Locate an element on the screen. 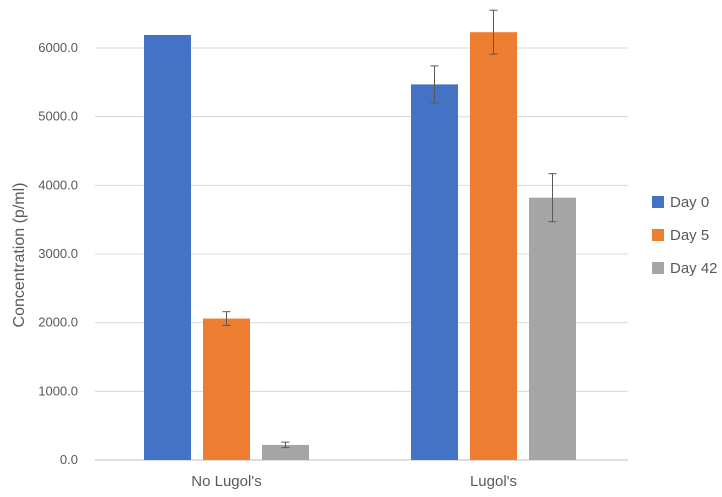 Image resolution: width=722 pixels, height=497 pixels. legend: Day 0 Day 5 Day 42 is located at coordinates (685, 235).